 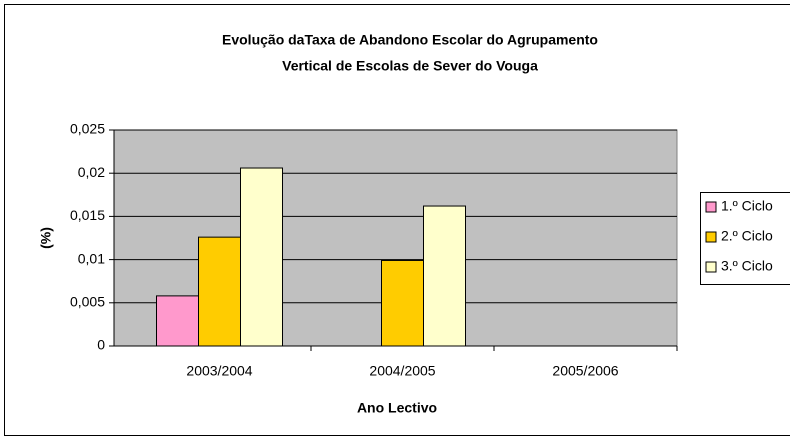 I want to click on x-tick-label: 2005/2006, so click(x=585, y=371).